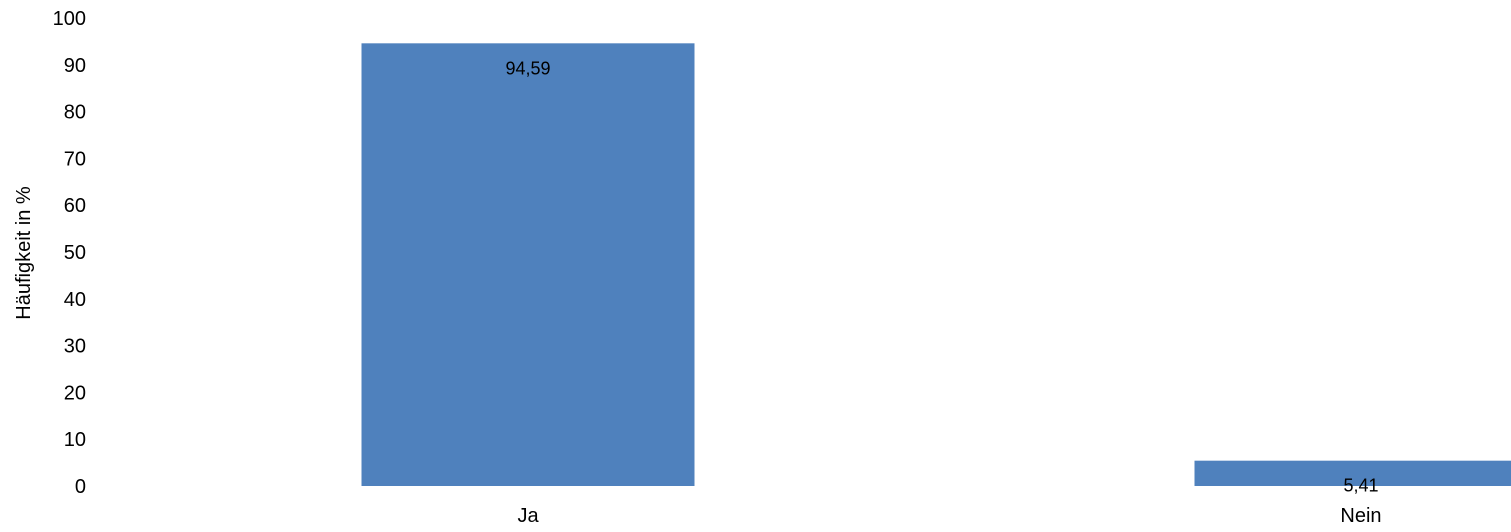 The width and height of the screenshot is (1511, 532). What do you see at coordinates (75, 347) in the screenshot?
I see `y-tick-label: 30` at bounding box center [75, 347].